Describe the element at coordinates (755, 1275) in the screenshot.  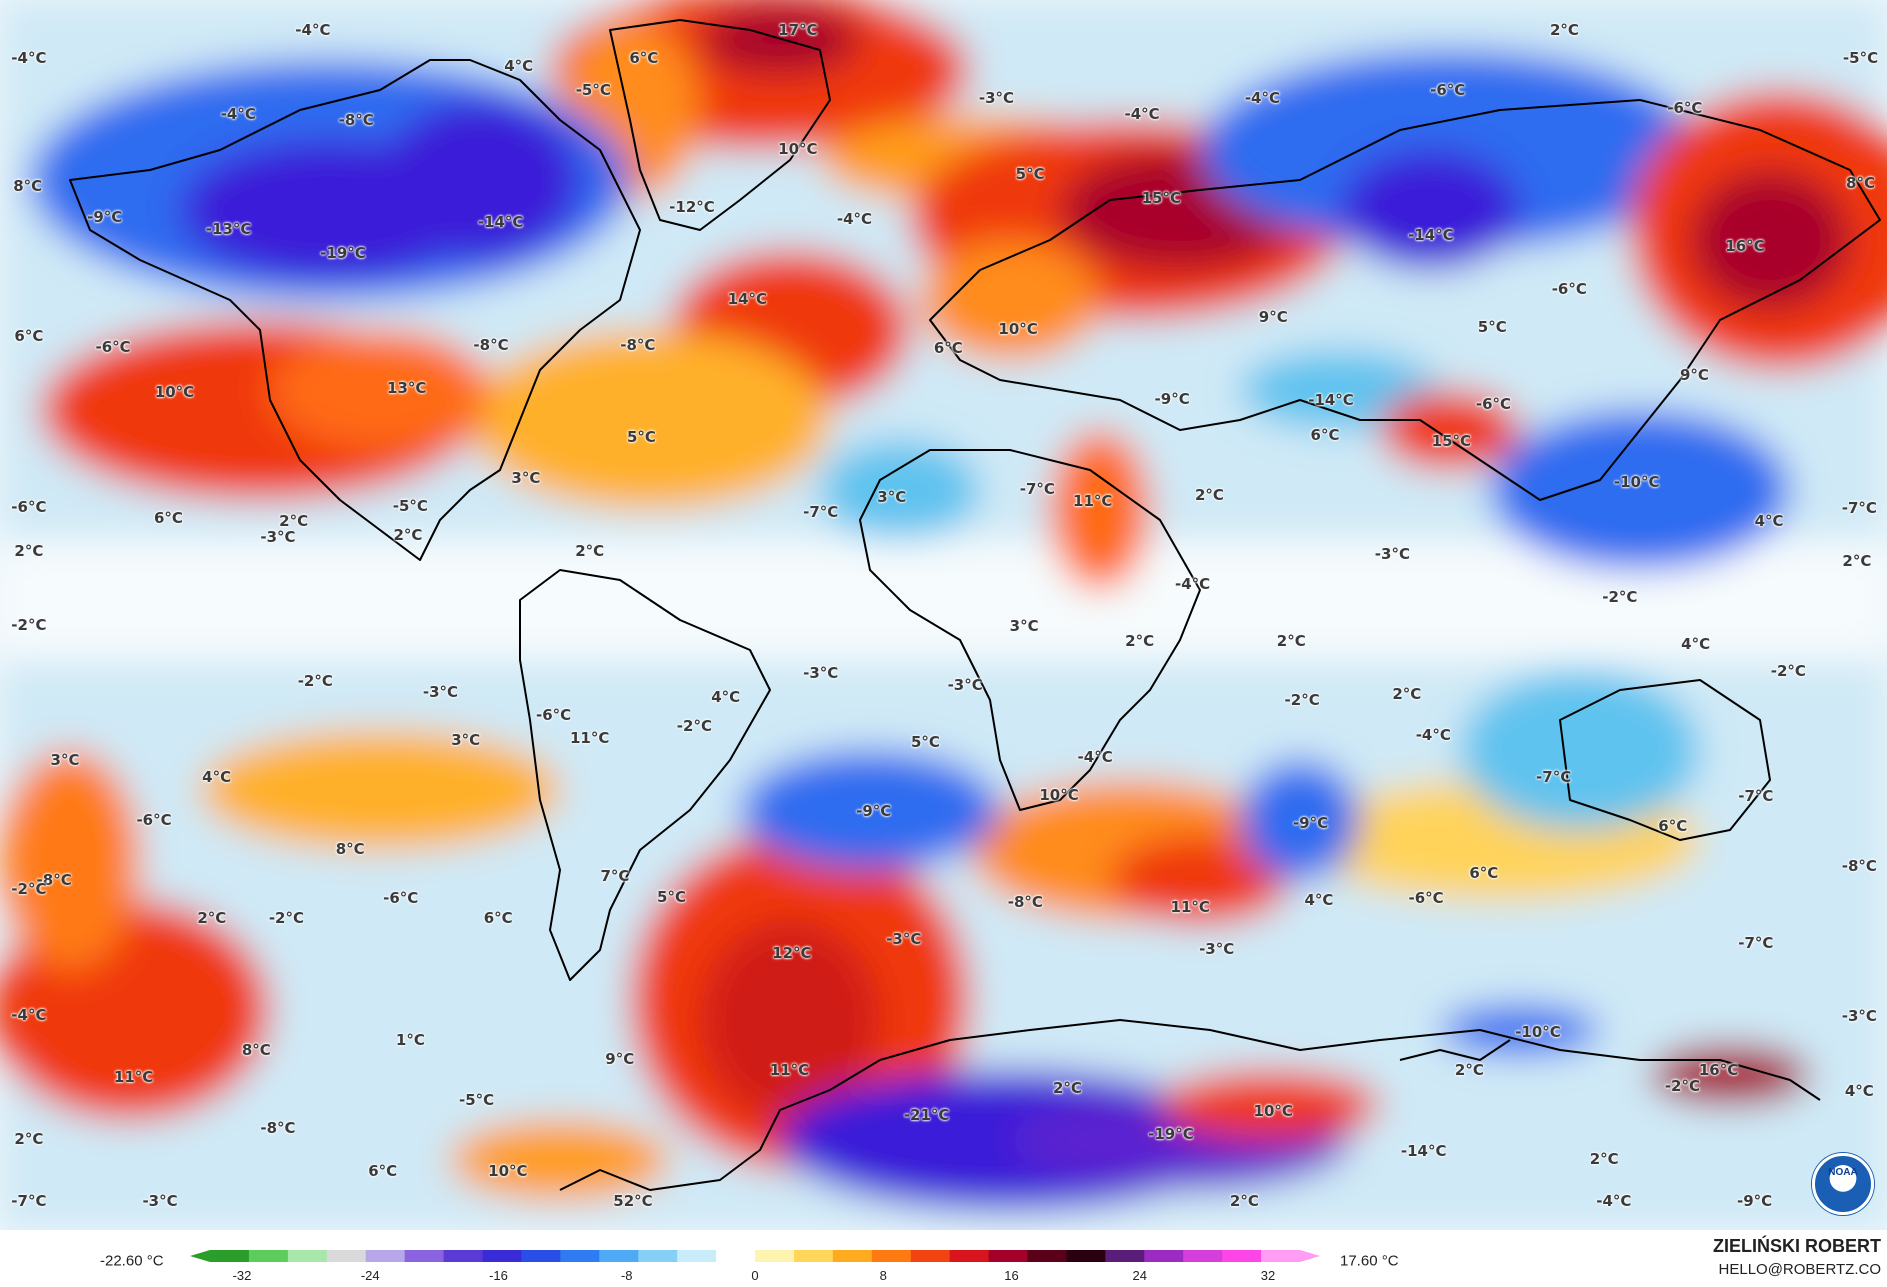
I see `color-scale-tick: 0` at that location.